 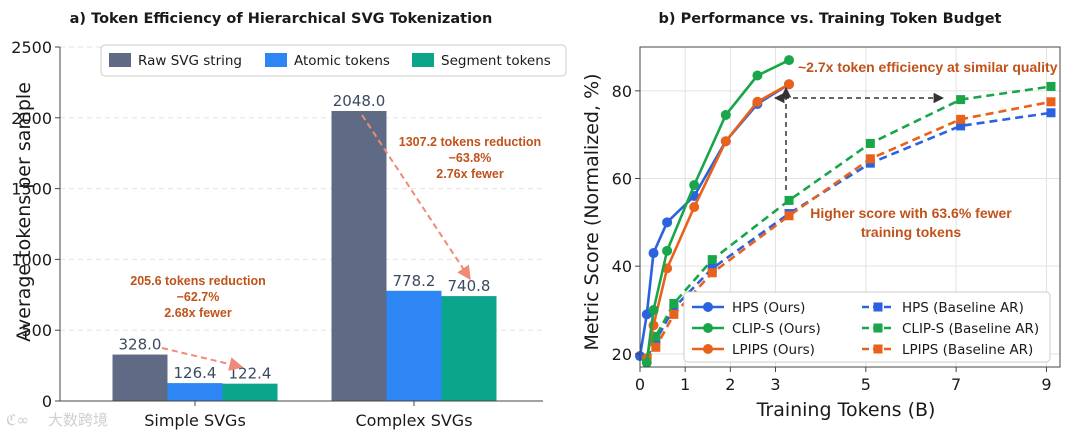 What do you see at coordinates (359, 101) in the screenshot?
I see `bar-value-label: 2048.0` at bounding box center [359, 101].